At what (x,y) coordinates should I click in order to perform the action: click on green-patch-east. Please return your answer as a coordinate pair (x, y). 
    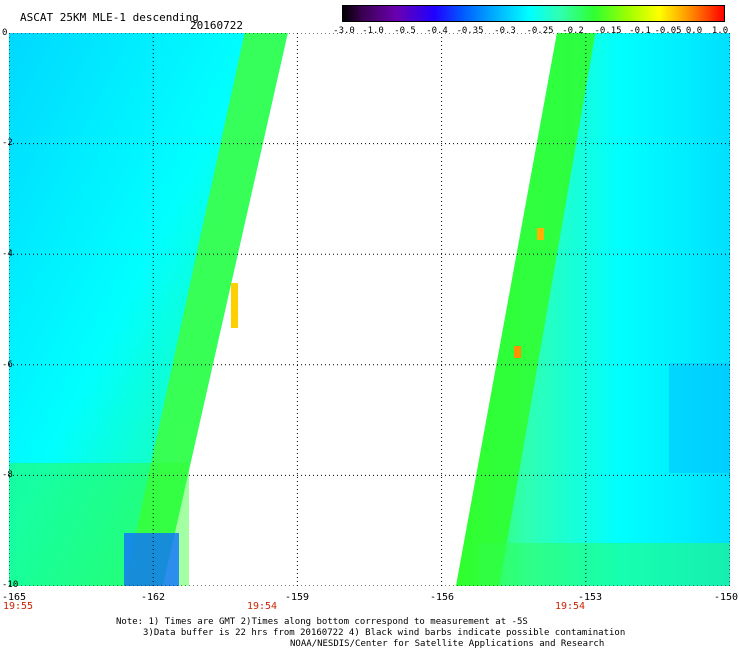
    Looking at the image, I should click on (604, 564).